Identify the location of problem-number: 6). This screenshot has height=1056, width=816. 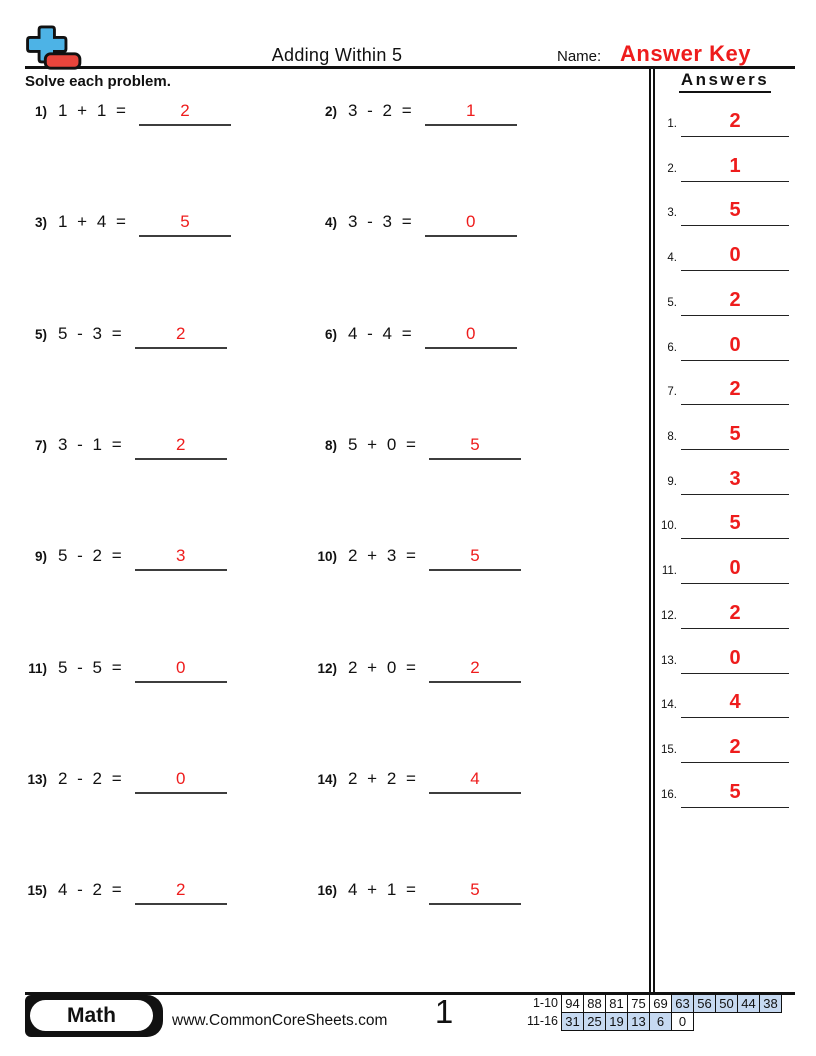
(330, 334).